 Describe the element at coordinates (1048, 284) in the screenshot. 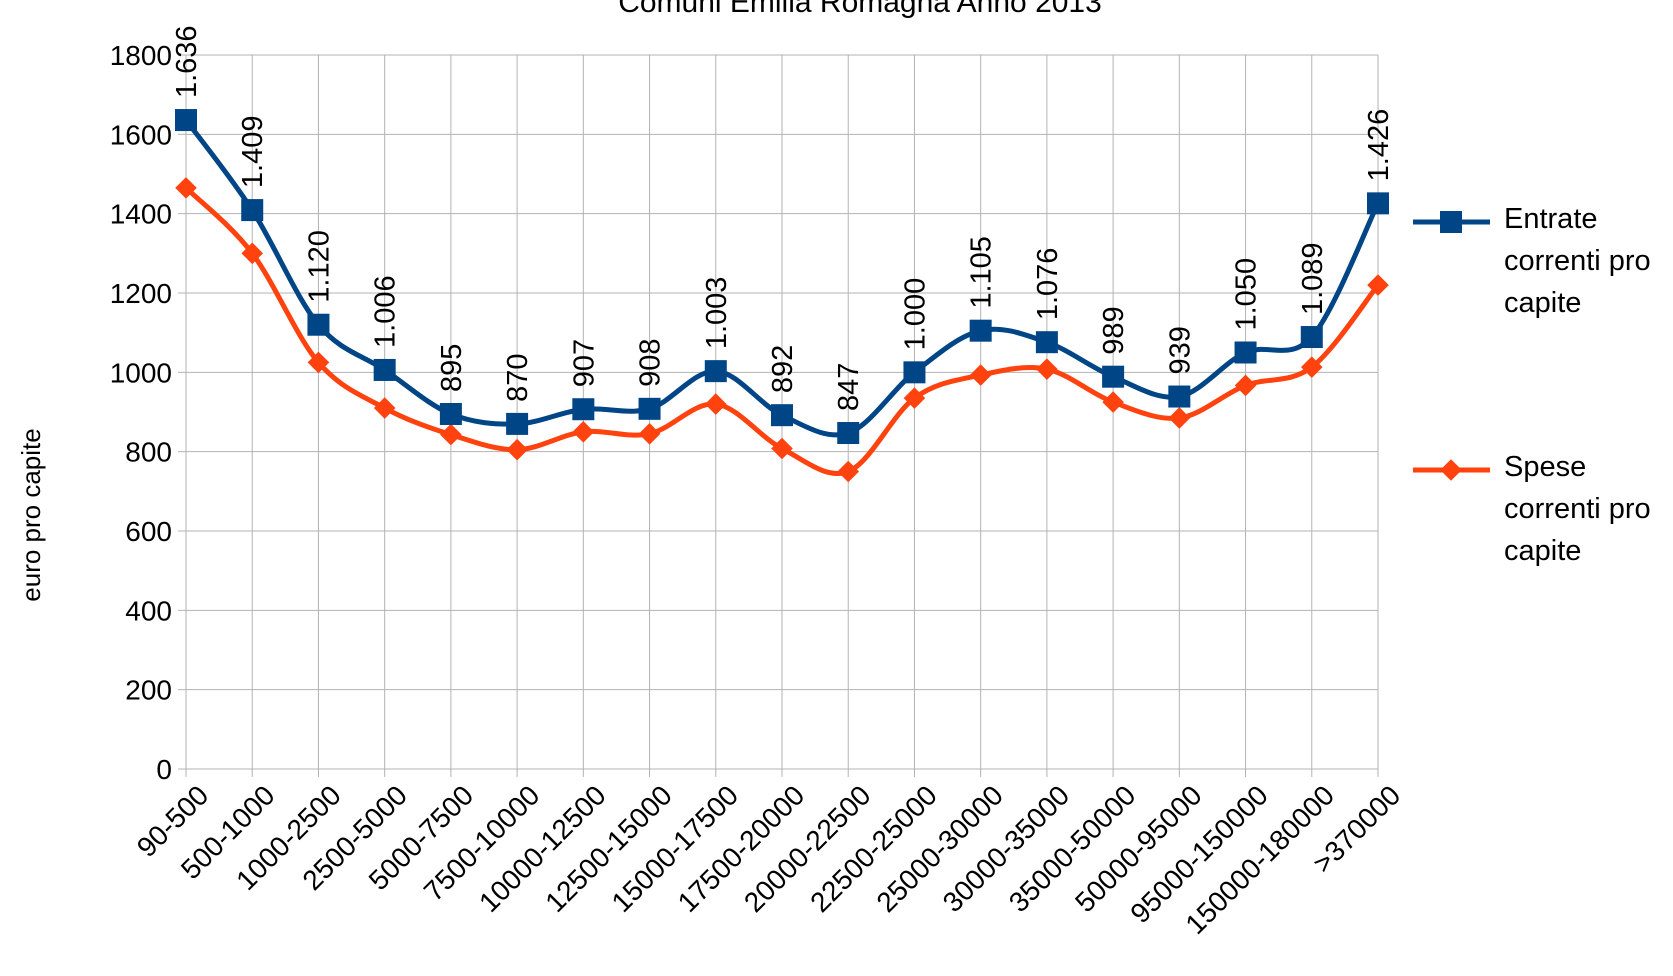

I see `value-label: 1.076` at that location.